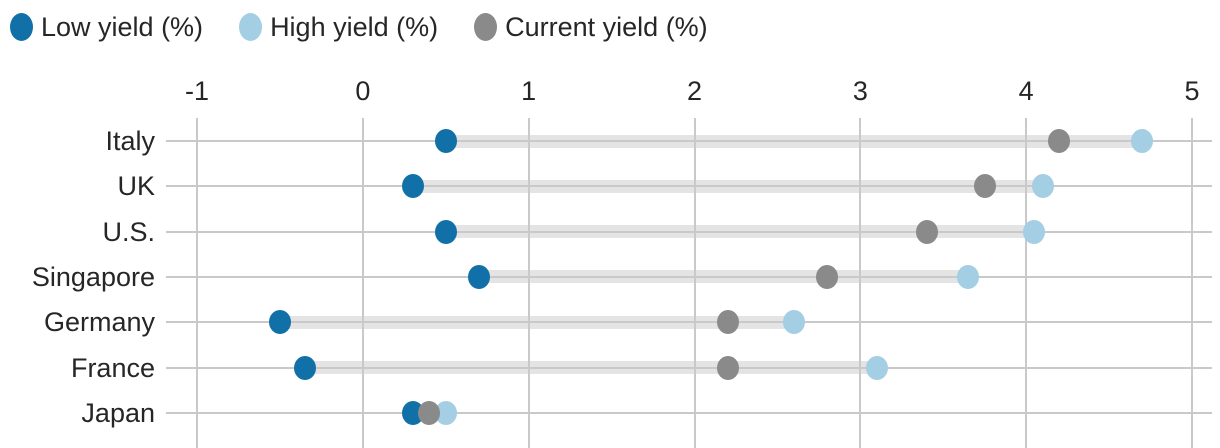 The height and width of the screenshot is (448, 1220). What do you see at coordinates (529, 91) in the screenshot?
I see `x-tick-label: 1` at bounding box center [529, 91].